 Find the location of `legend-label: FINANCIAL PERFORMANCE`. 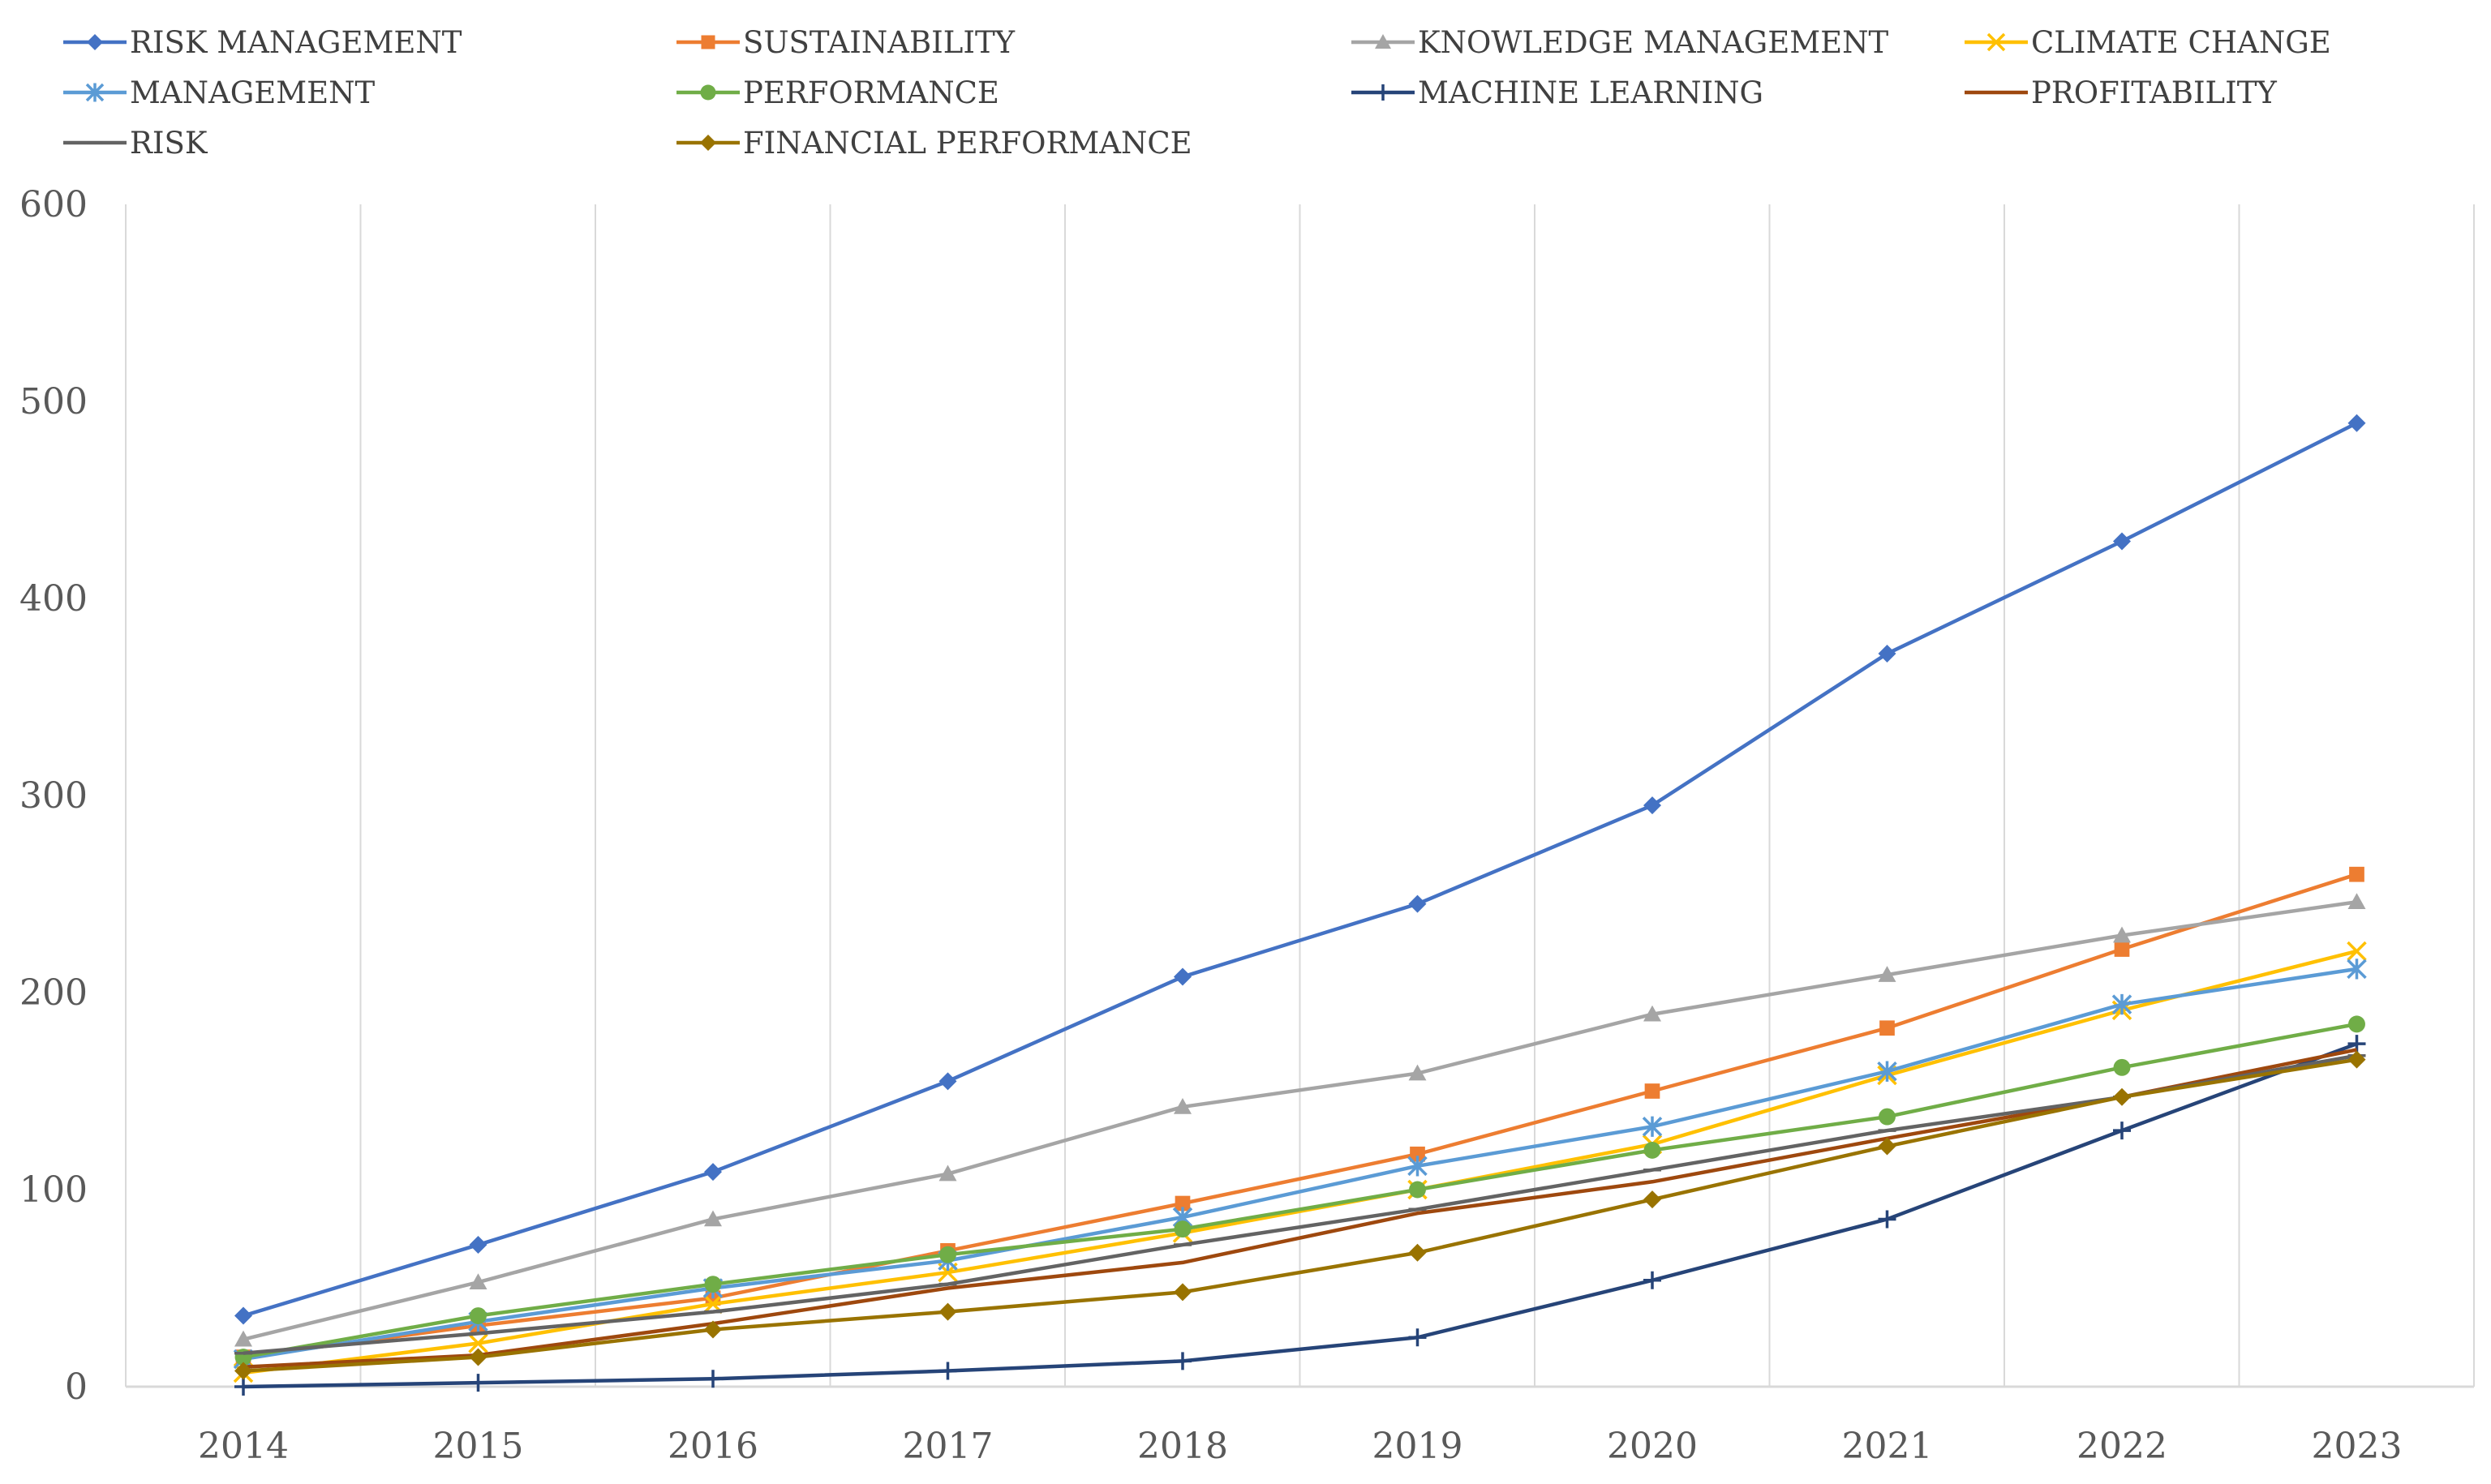

legend-label: FINANCIAL PERFORMANCE is located at coordinates (967, 143).